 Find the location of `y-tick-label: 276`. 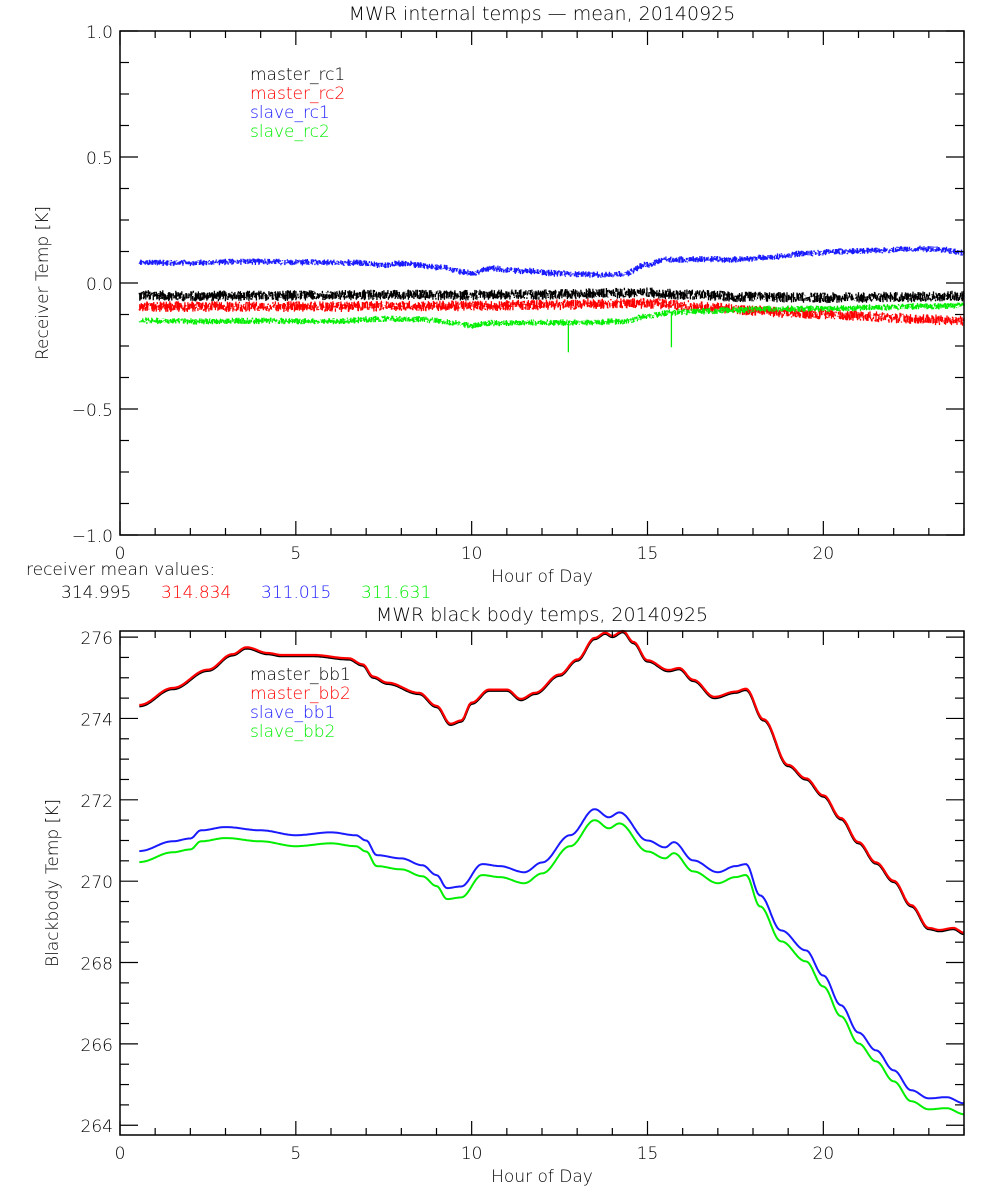

y-tick-label: 276 is located at coordinates (97, 639).